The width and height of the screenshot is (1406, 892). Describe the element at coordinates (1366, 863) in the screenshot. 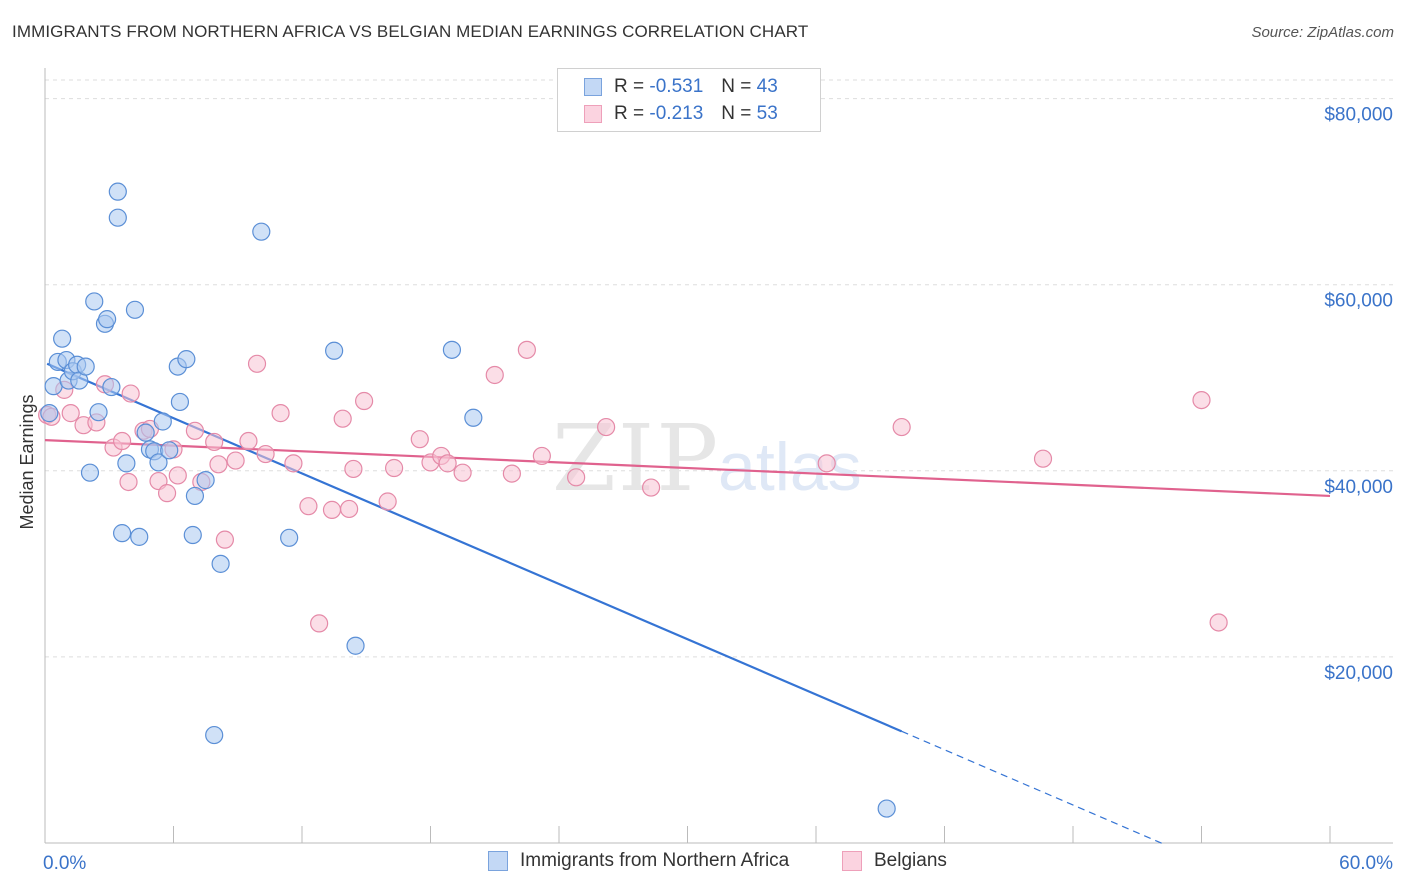

I see `x-tick-label-max: 60.0%` at that location.